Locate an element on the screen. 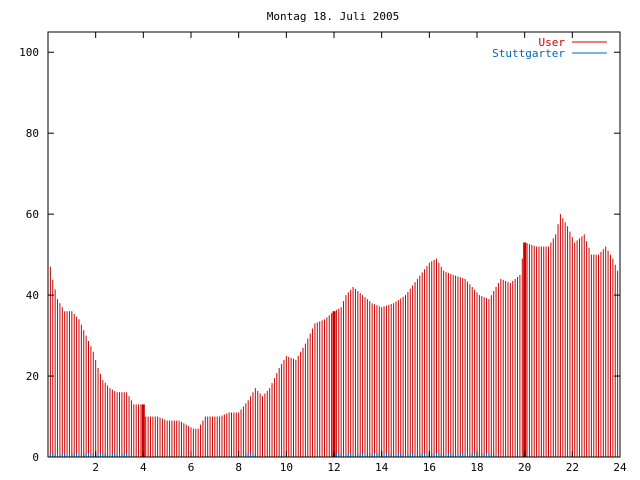 Image resolution: width=640 pixels, height=480 pixels. y-tick-label: 80 is located at coordinates (32, 133).